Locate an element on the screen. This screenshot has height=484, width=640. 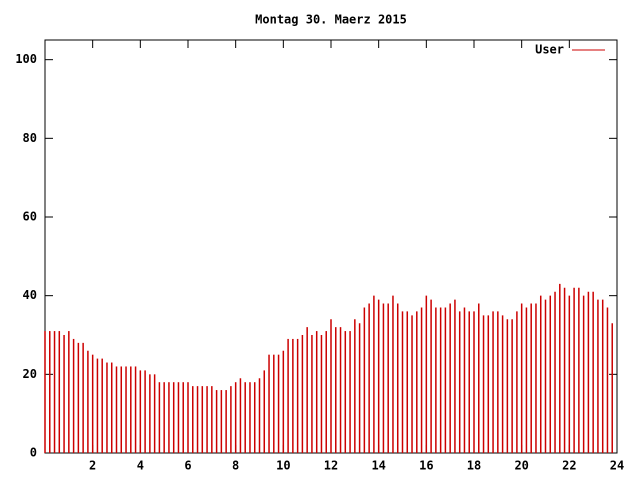
y-tick-label: 20 is located at coordinates (30, 374).